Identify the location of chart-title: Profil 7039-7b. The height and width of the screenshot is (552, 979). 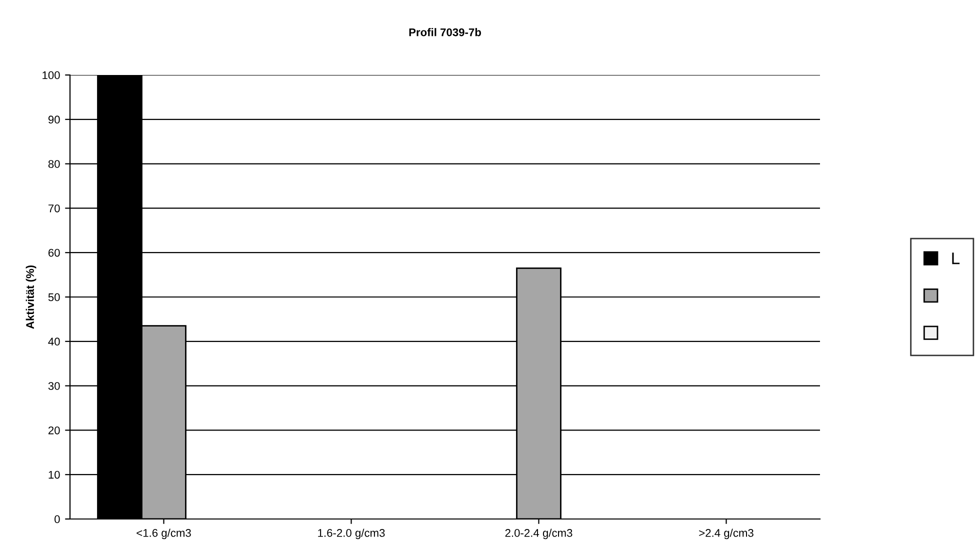
(445, 32).